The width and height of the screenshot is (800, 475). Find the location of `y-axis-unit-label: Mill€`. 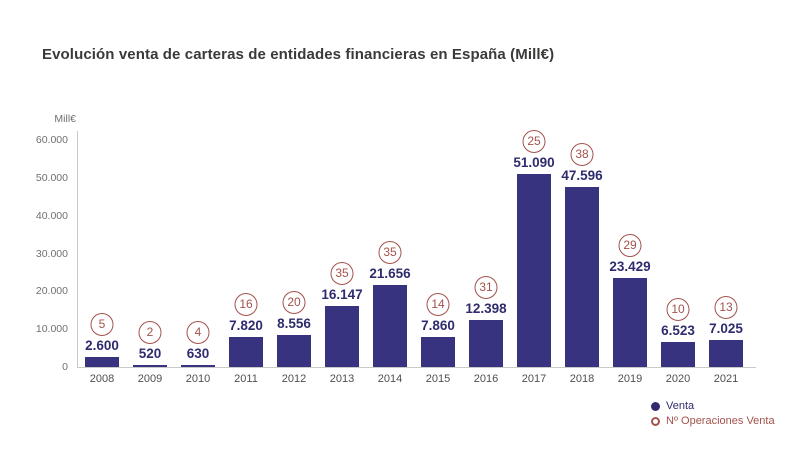

y-axis-unit-label: Mill€ is located at coordinates (65, 119).